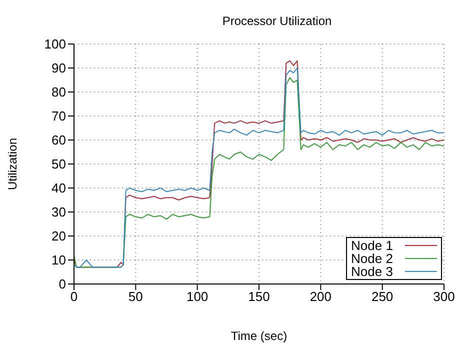  I want to click on y-tick-label: 90, so click(59, 68).